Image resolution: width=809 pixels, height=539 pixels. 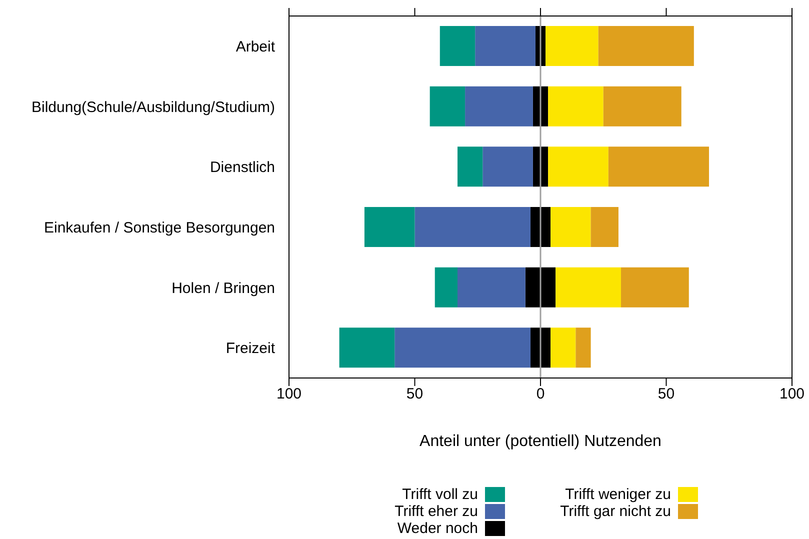 What do you see at coordinates (540, 394) in the screenshot?
I see `x-tick-label: 0` at bounding box center [540, 394].